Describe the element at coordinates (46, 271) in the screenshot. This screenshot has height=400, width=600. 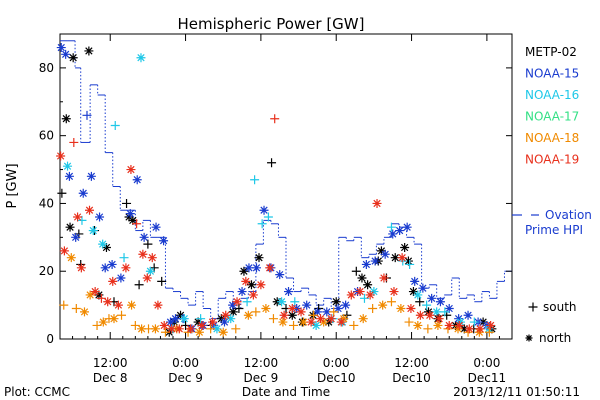
I see `y-tick-label: 20` at that location.